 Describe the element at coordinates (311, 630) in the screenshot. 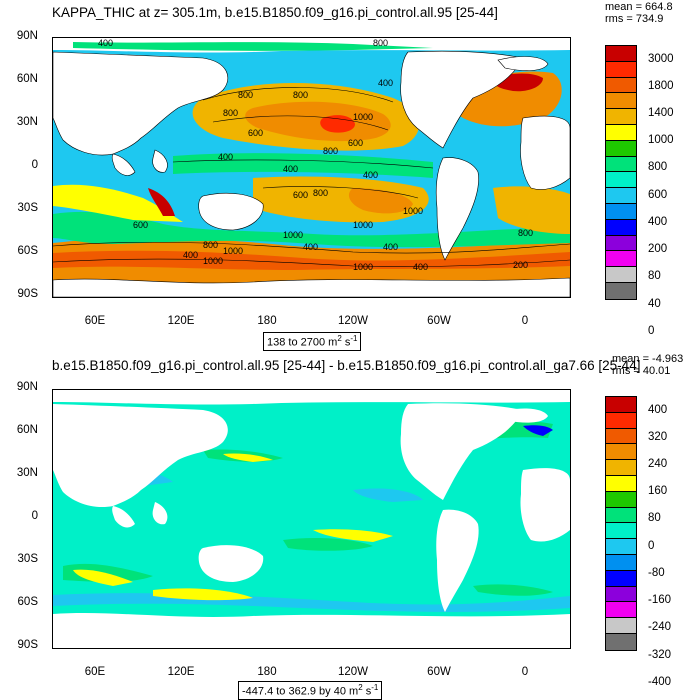

I see `antarctica` at that location.